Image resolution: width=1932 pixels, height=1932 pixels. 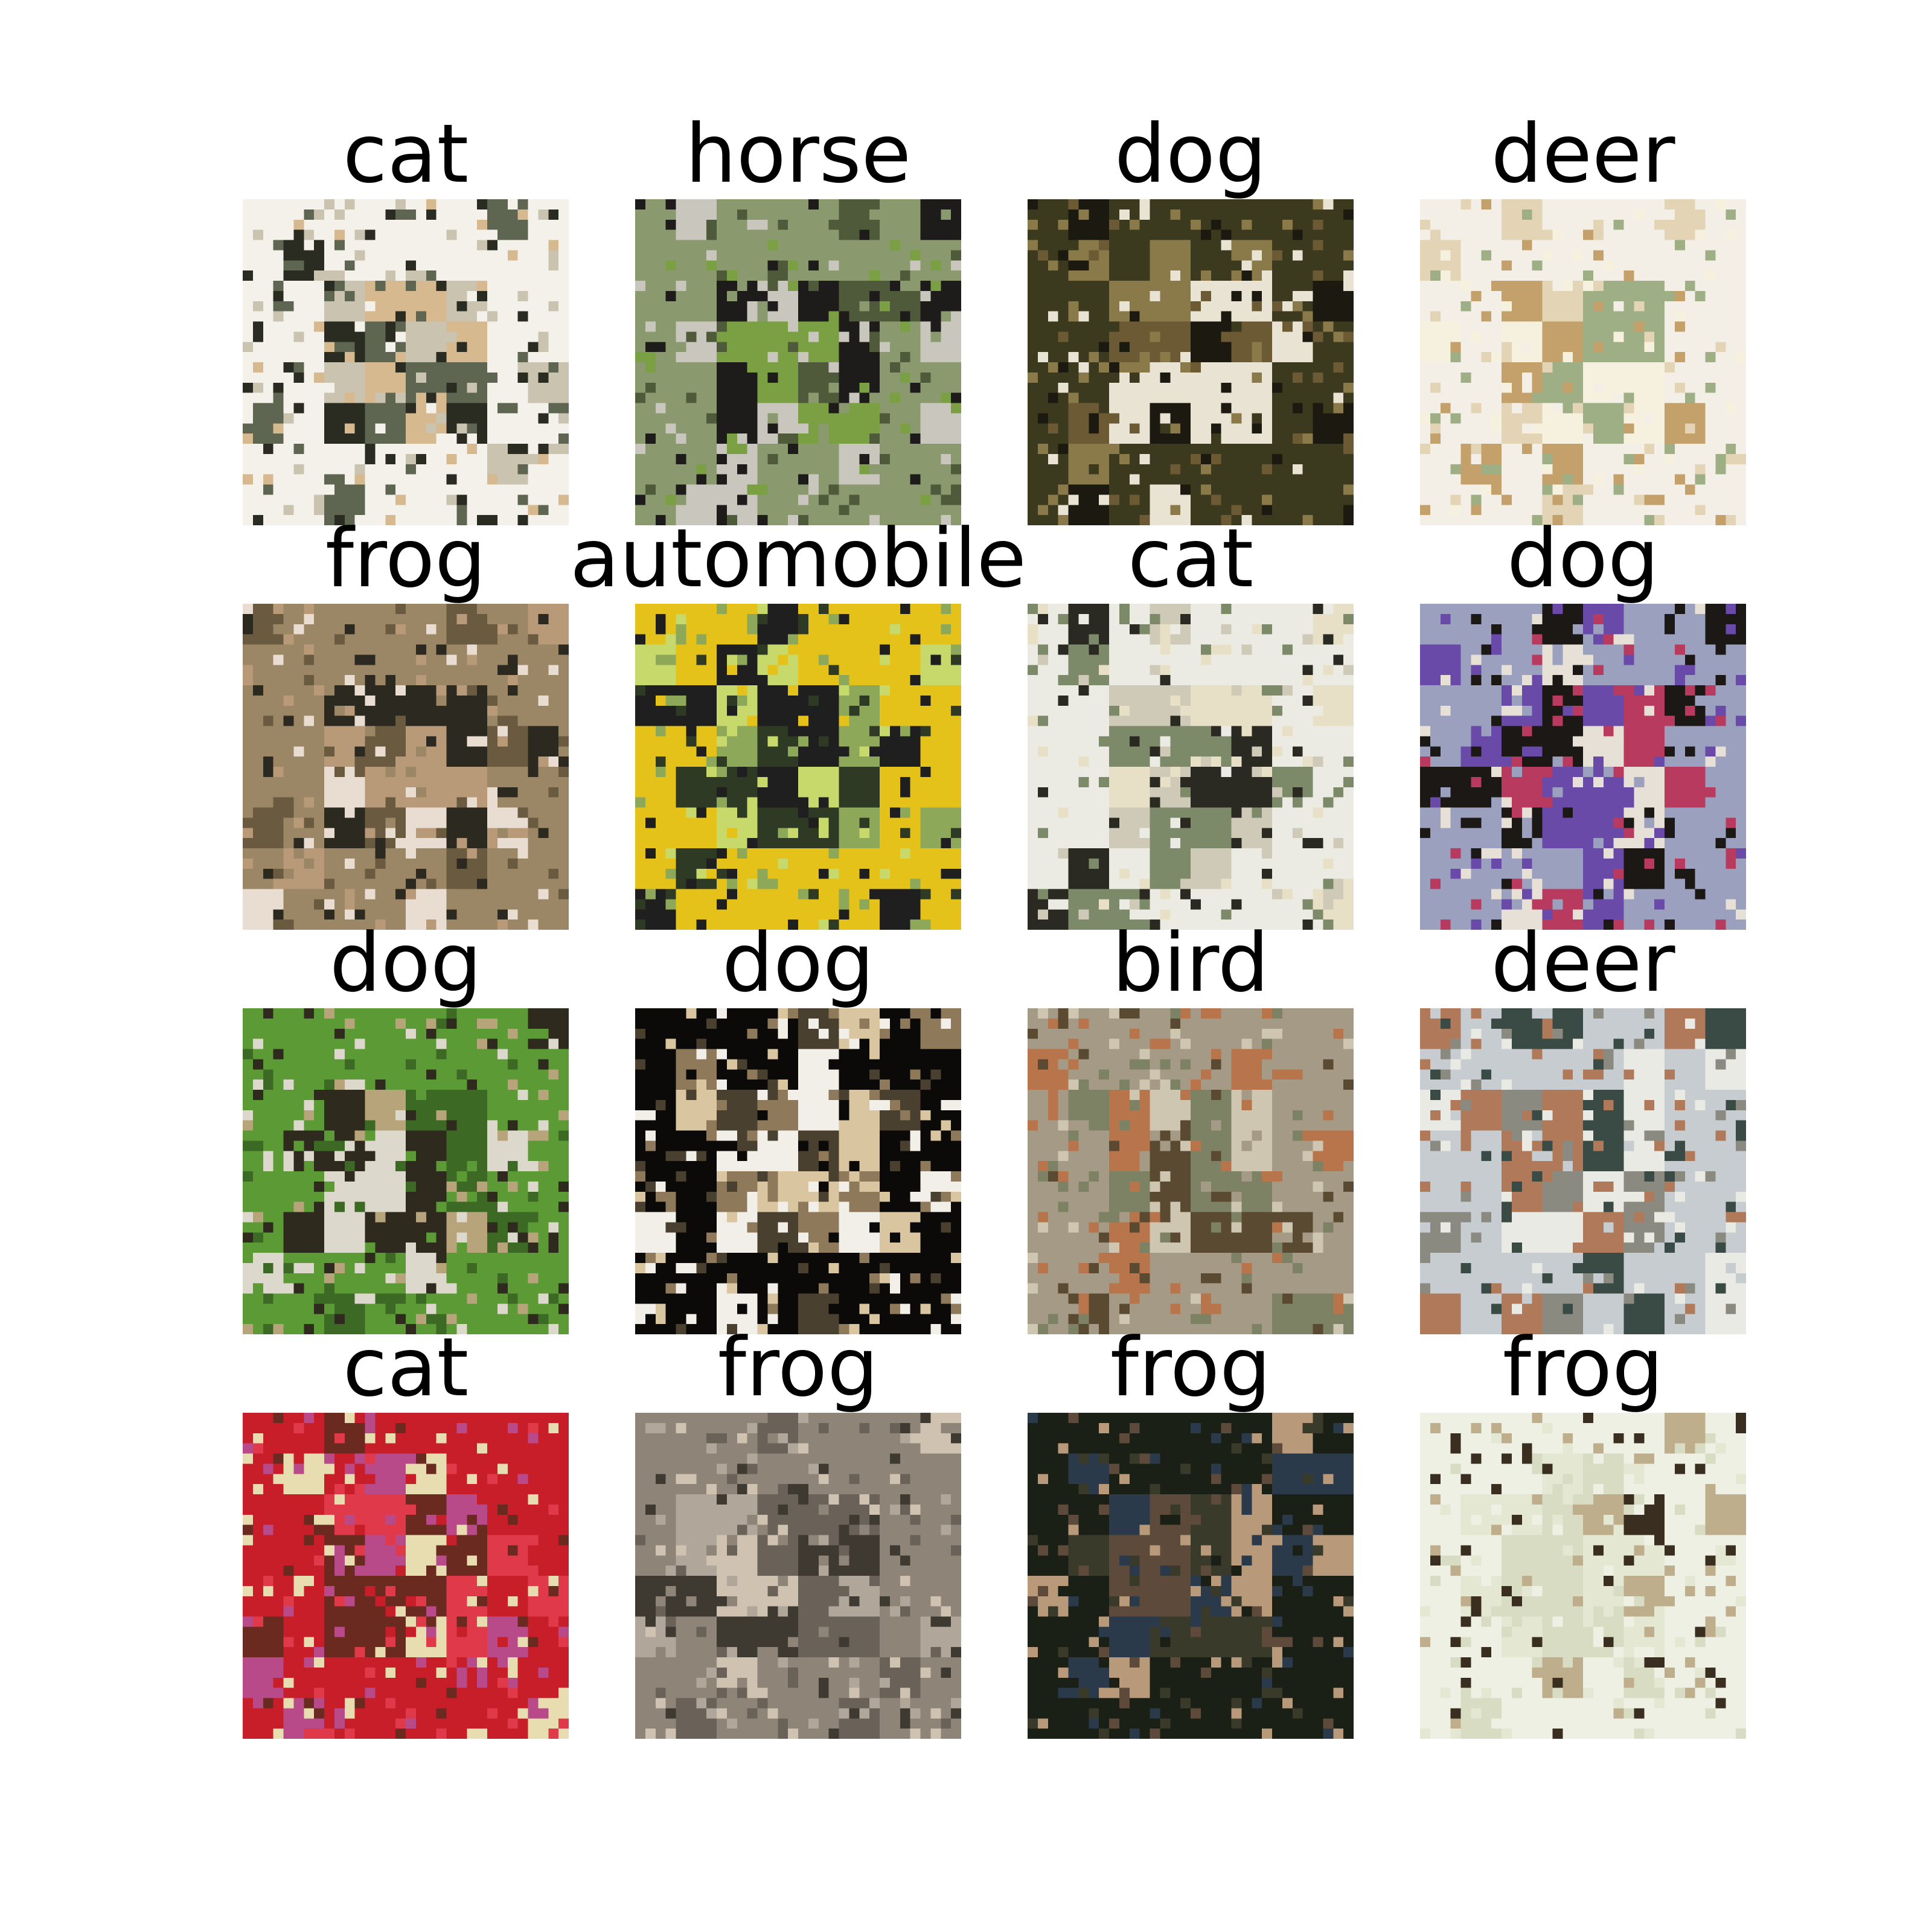 I want to click on panel-label: automobile, so click(x=798, y=558).